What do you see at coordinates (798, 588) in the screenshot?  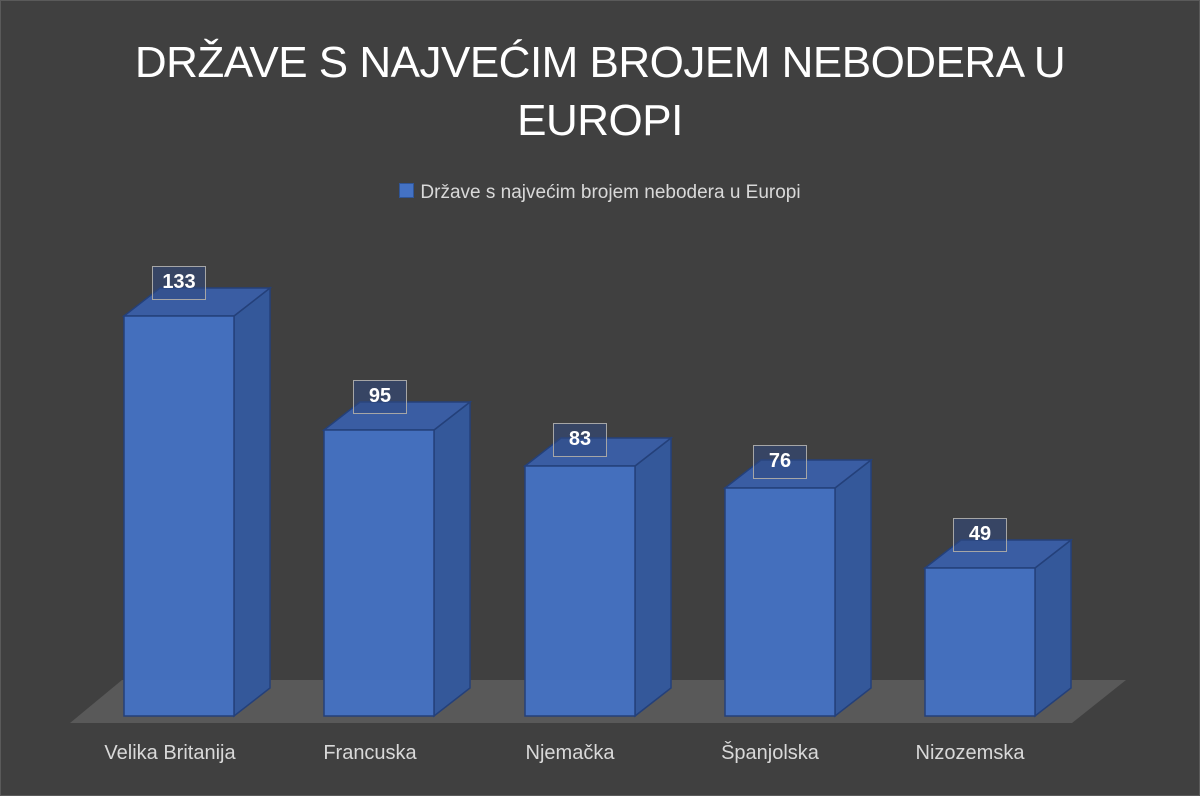 I see `bar-spanjolska` at bounding box center [798, 588].